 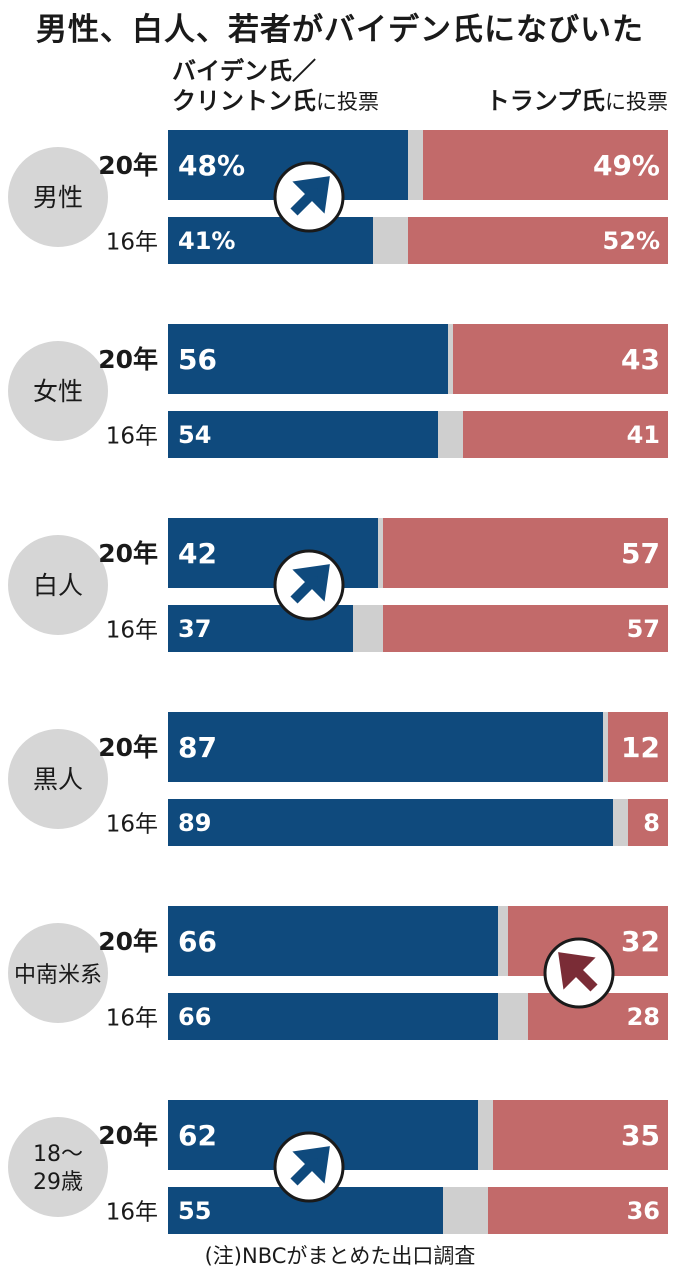 What do you see at coordinates (197, 747) in the screenshot?
I see `value-label-dem: 87` at bounding box center [197, 747].